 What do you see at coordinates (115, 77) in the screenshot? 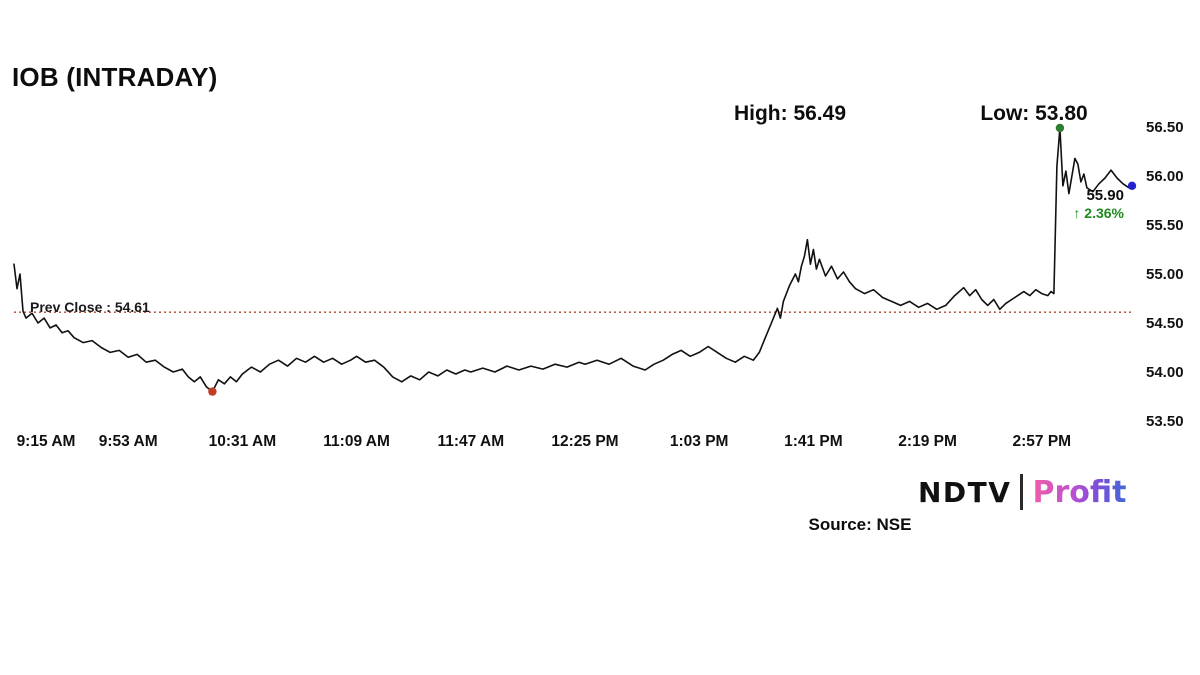
I see `chart-title: IOB (INTRADAY)` at bounding box center [115, 77].